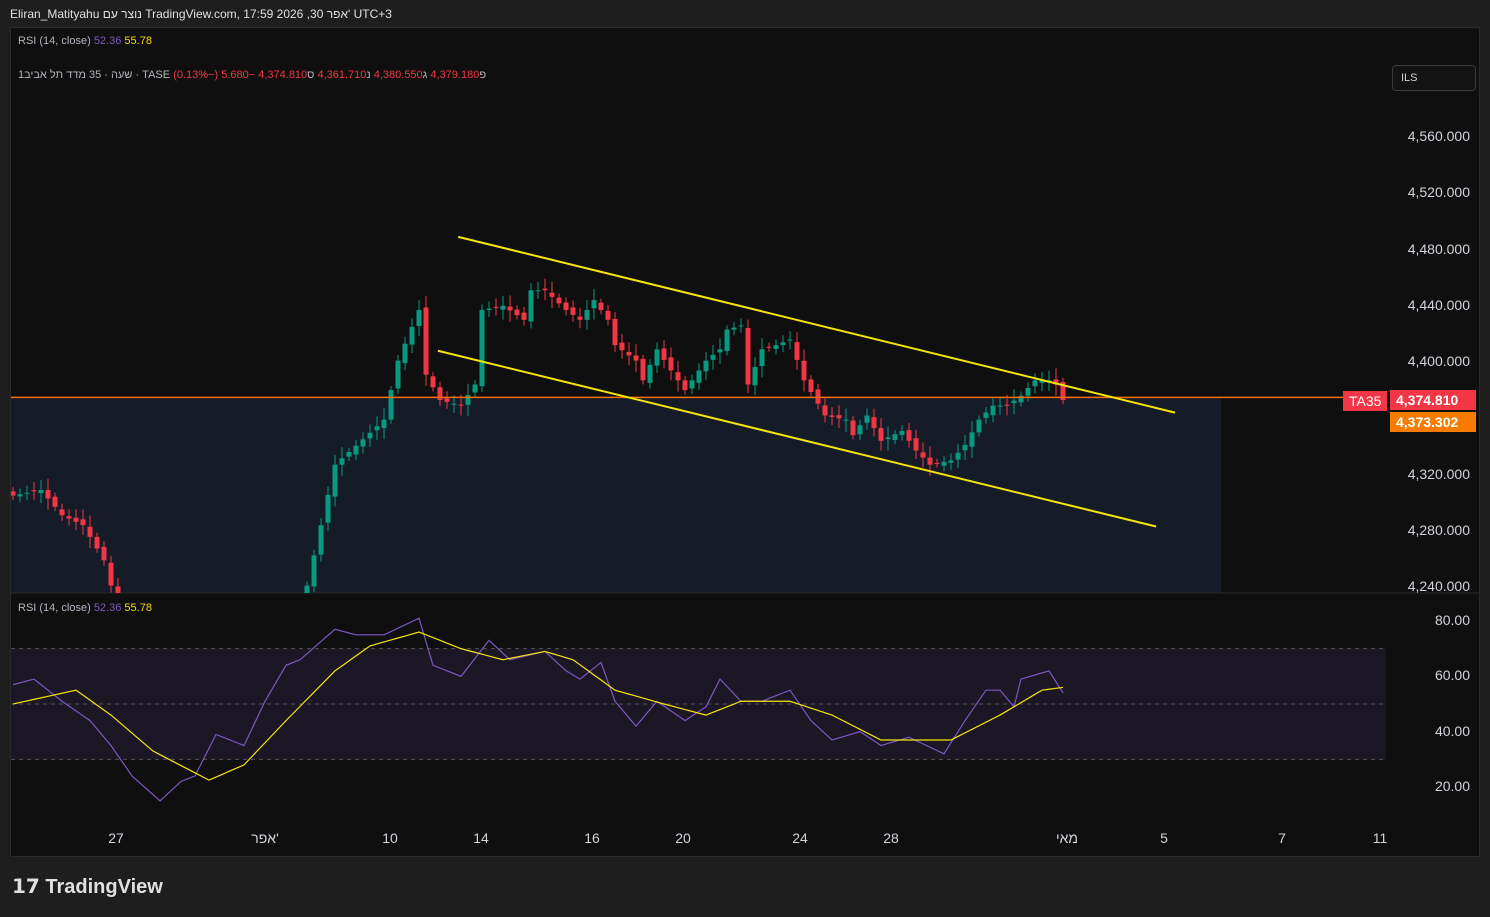  I want to click on time-axis-label: 7, so click(1282, 838).